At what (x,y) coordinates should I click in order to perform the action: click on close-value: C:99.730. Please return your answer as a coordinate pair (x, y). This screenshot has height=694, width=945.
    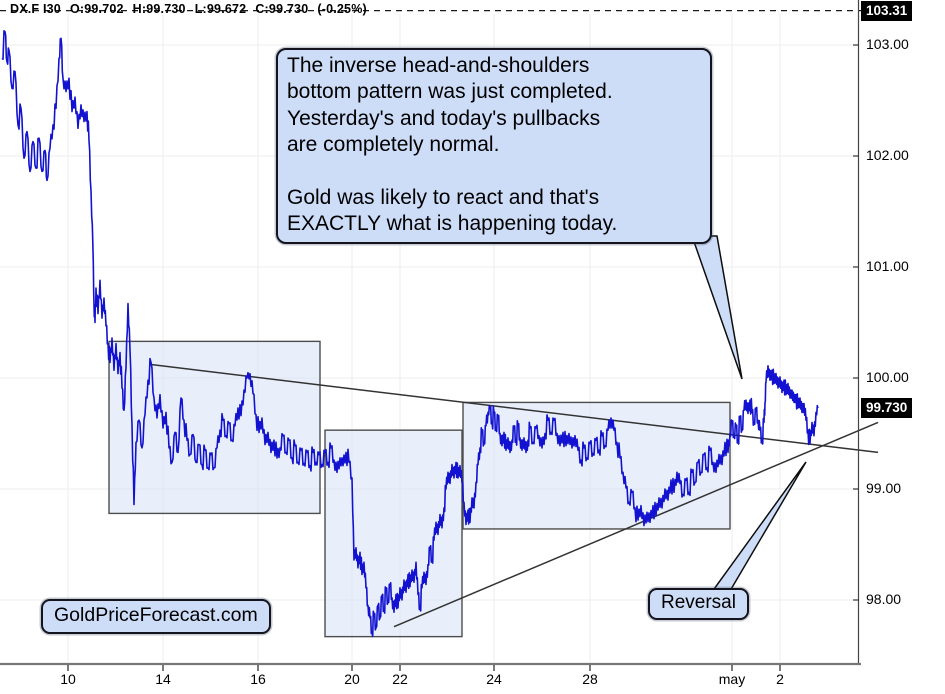
    Looking at the image, I should click on (282, 9).